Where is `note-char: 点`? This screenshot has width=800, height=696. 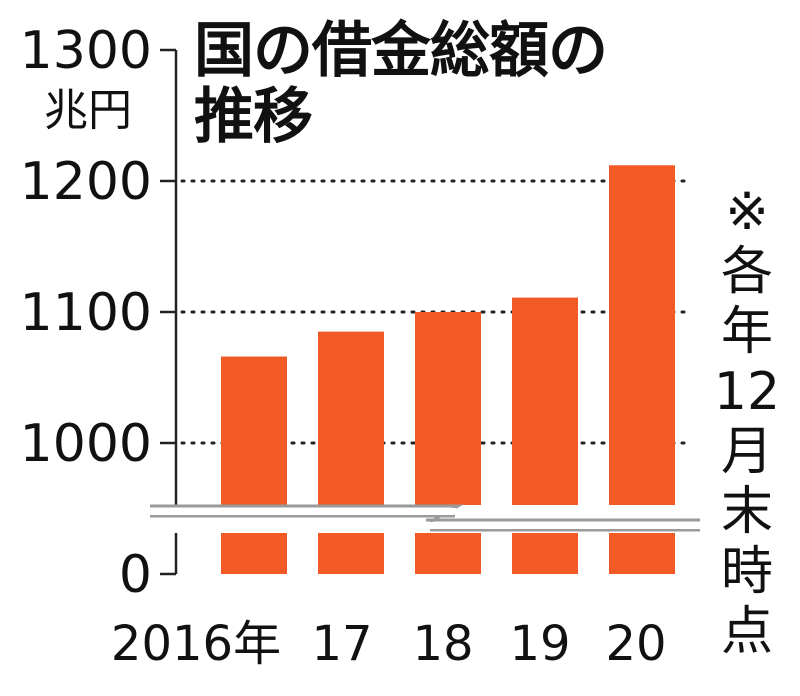 note-char: 点 is located at coordinates (746, 632).